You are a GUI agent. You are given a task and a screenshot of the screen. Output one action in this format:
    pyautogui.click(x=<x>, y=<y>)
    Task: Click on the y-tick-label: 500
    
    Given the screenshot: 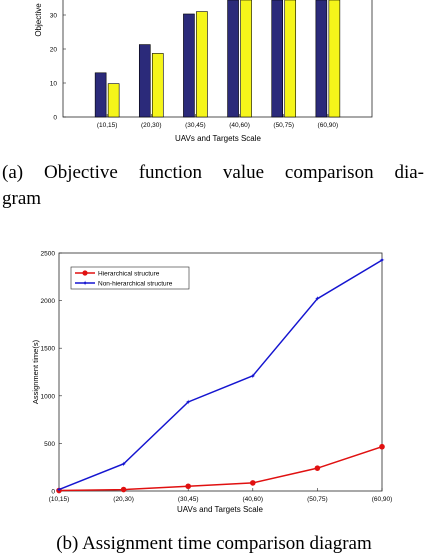 What is the action you would take?
    pyautogui.click(x=49, y=444)
    